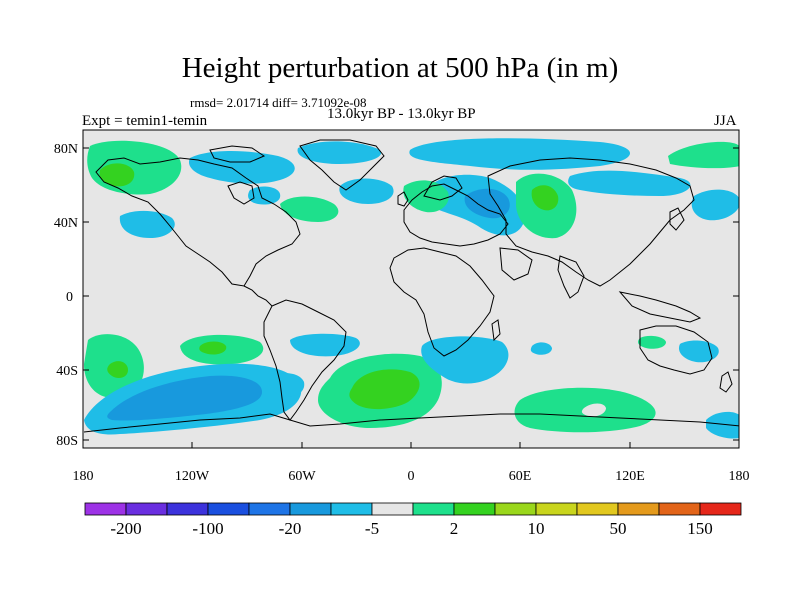 This screenshot has height=600, width=800. I want to click on coast-new-zealand, so click(726, 382).